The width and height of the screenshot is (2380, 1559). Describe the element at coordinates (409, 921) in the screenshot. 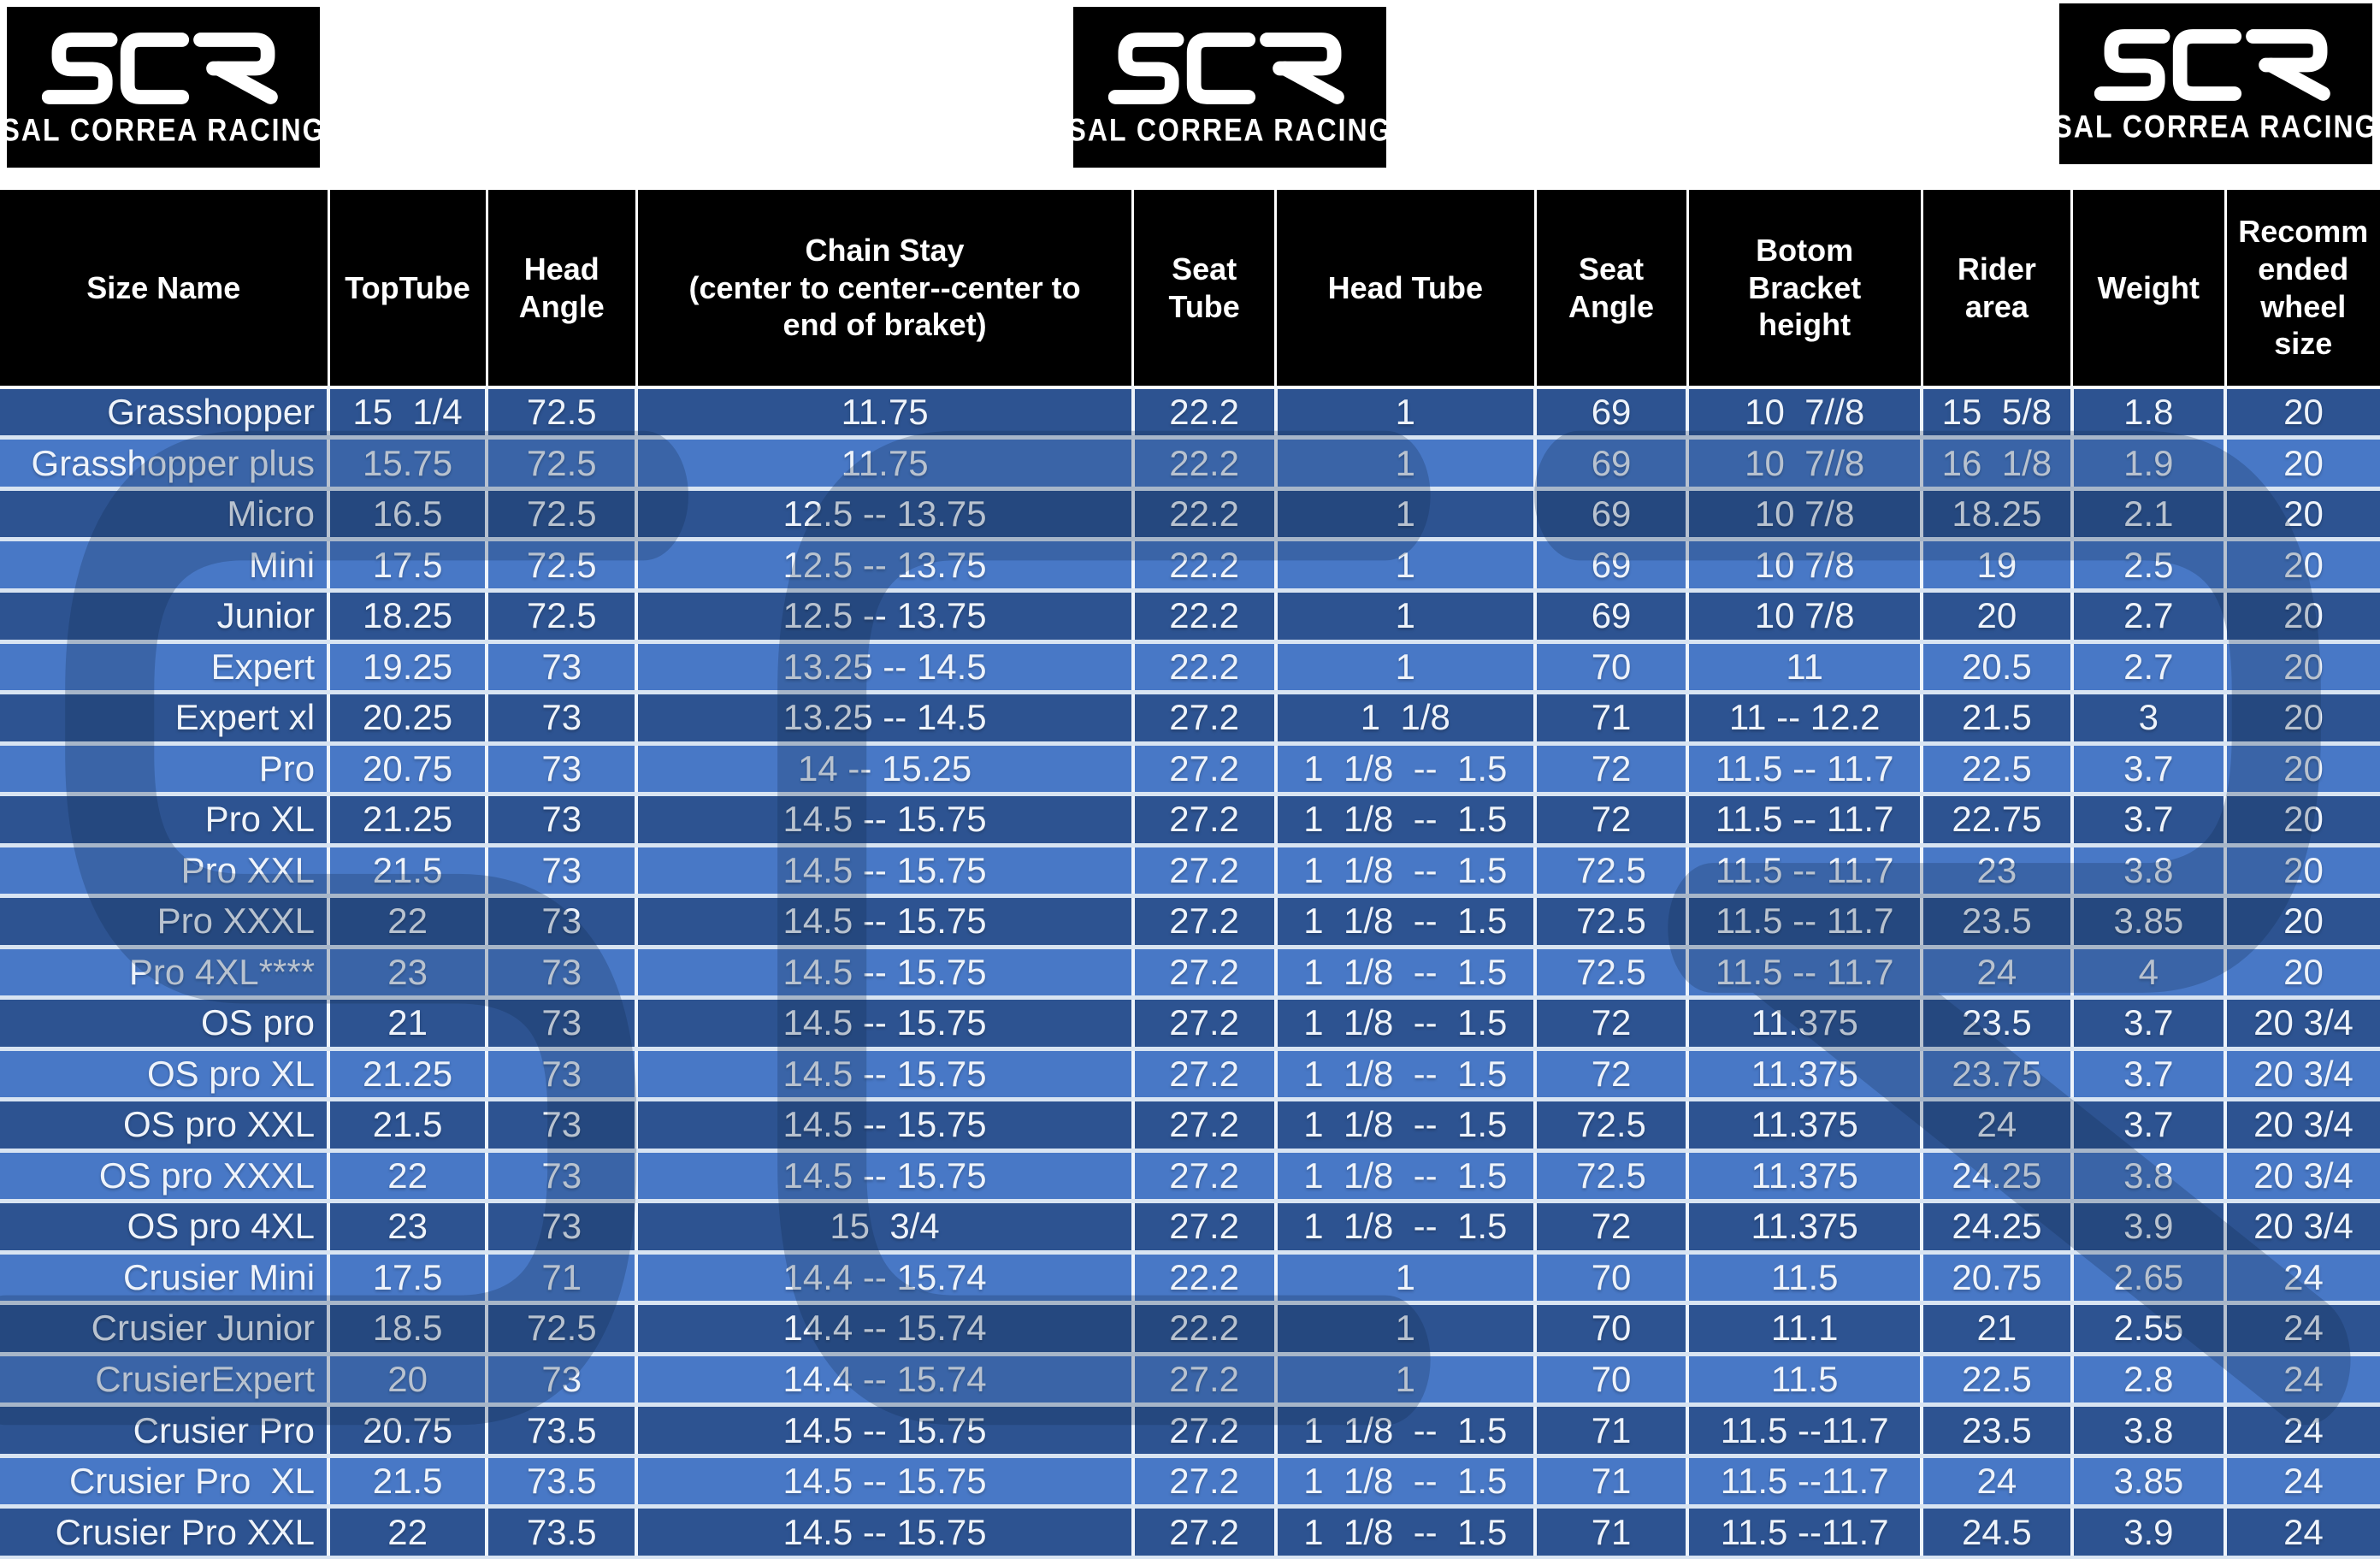

I see `table-cell: 22` at that location.